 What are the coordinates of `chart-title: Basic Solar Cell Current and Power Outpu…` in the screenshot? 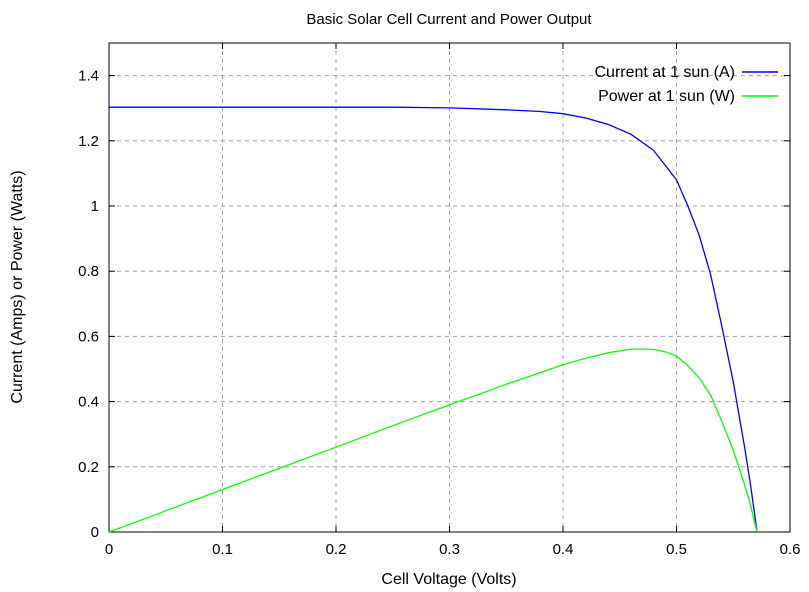 It's located at (449, 19).